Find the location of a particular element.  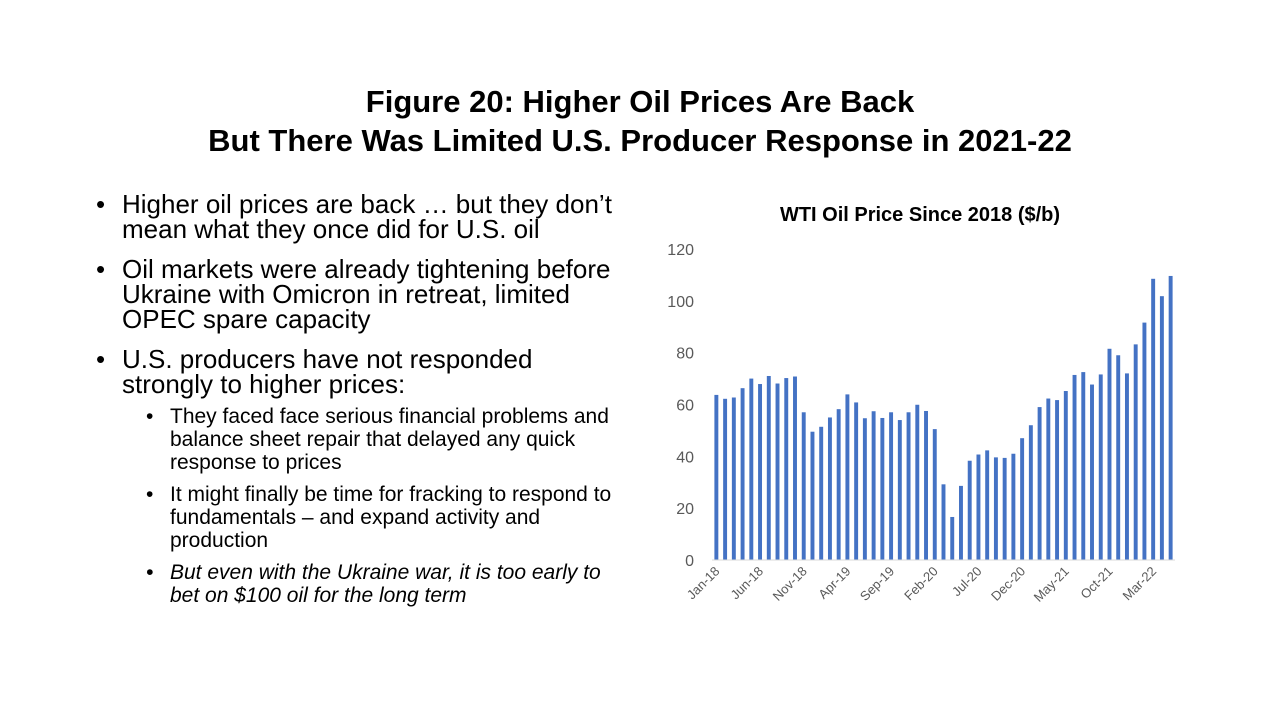

x-tick-label: Dec-20 is located at coordinates (1008, 584).